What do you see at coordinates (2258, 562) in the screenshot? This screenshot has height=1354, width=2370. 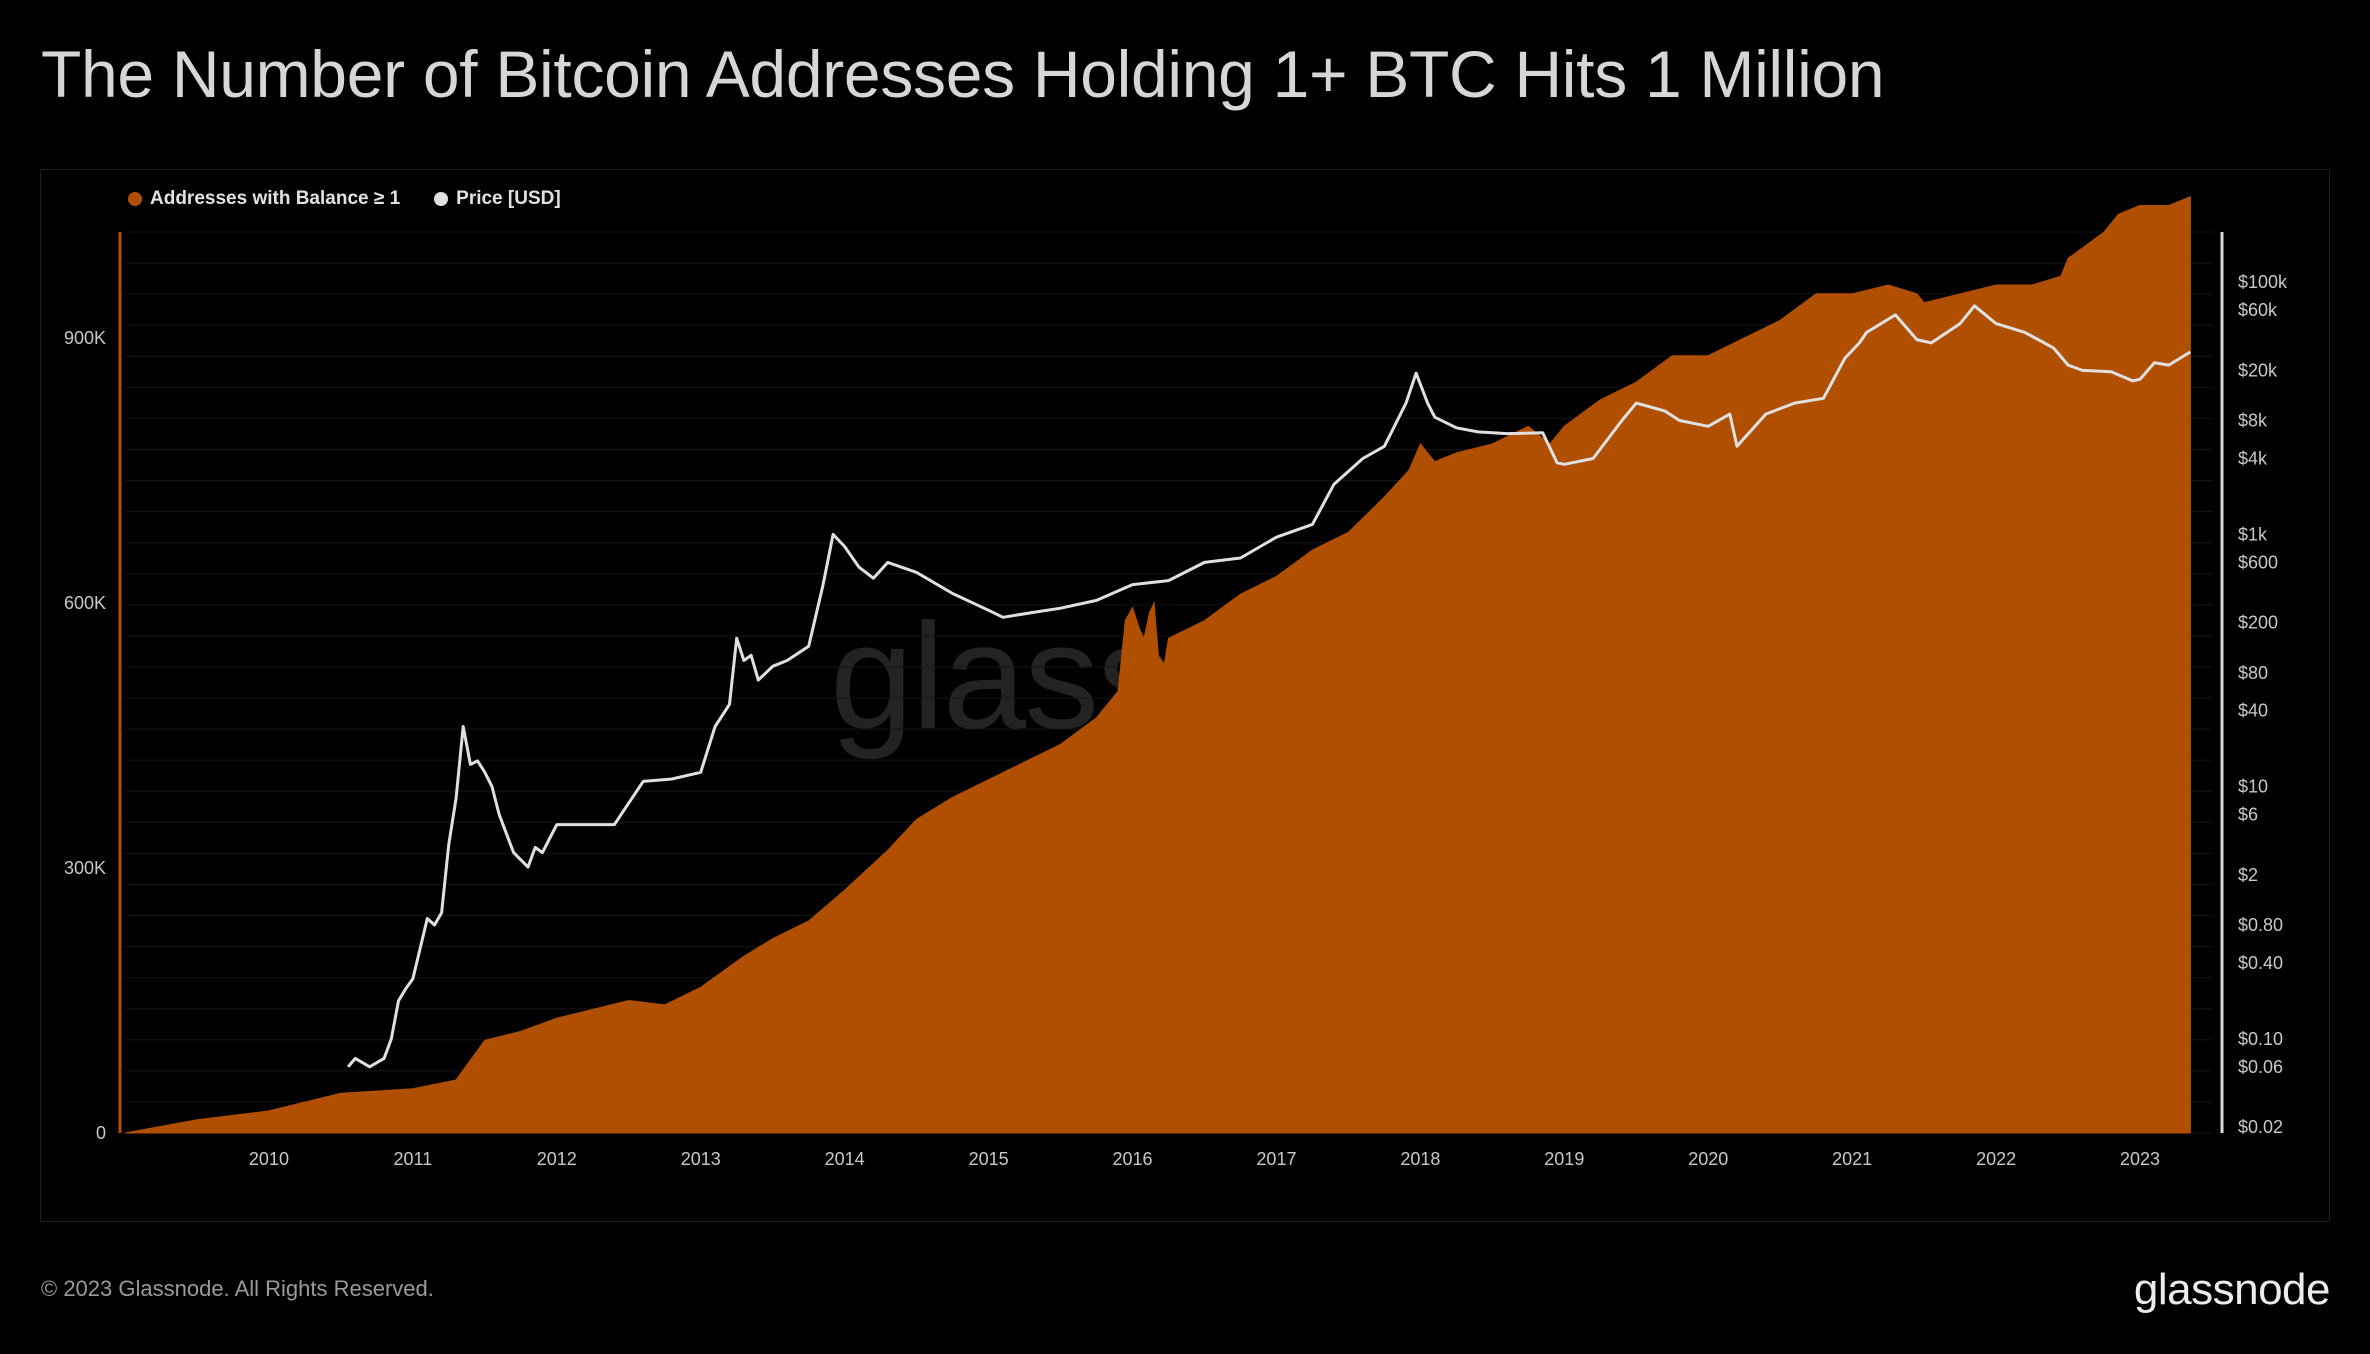 I see `y-right-tick-label: $600` at bounding box center [2258, 562].